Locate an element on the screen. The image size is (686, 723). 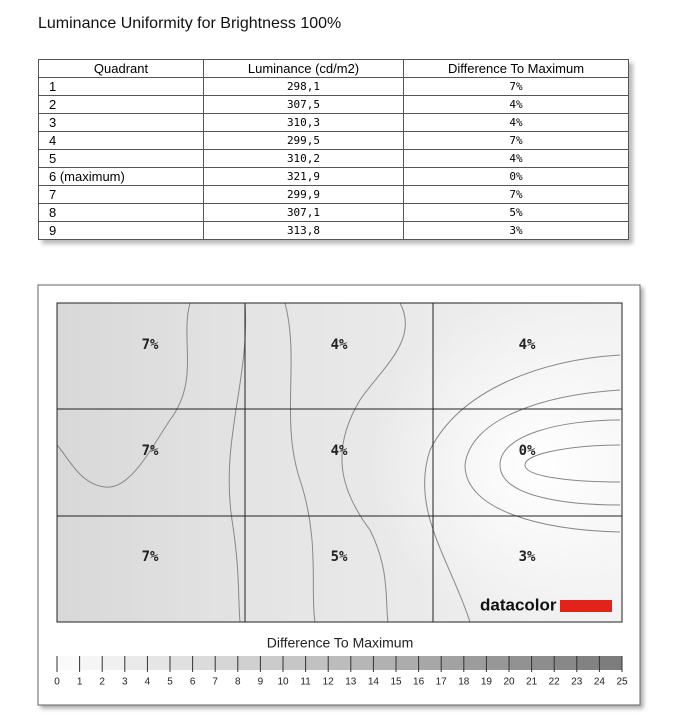
table-row: 2 307,5 4% is located at coordinates (333, 104).